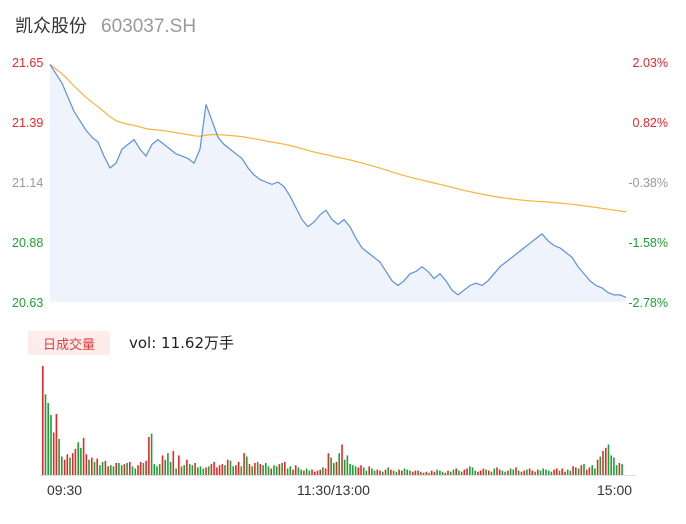 The image size is (686, 524). I want to click on tab-daily-volume: 日成交量, so click(69, 343).